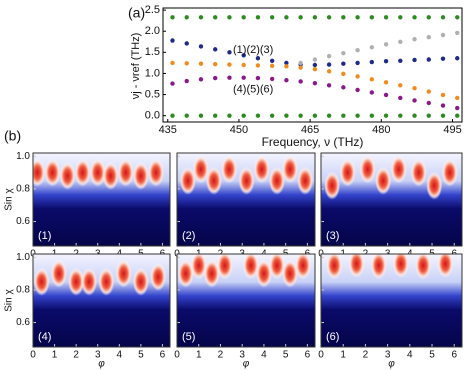 This screenshot has width=471, height=370. Describe the element at coordinates (44, 337) in the screenshot. I see `panel-label: (4)` at that location.